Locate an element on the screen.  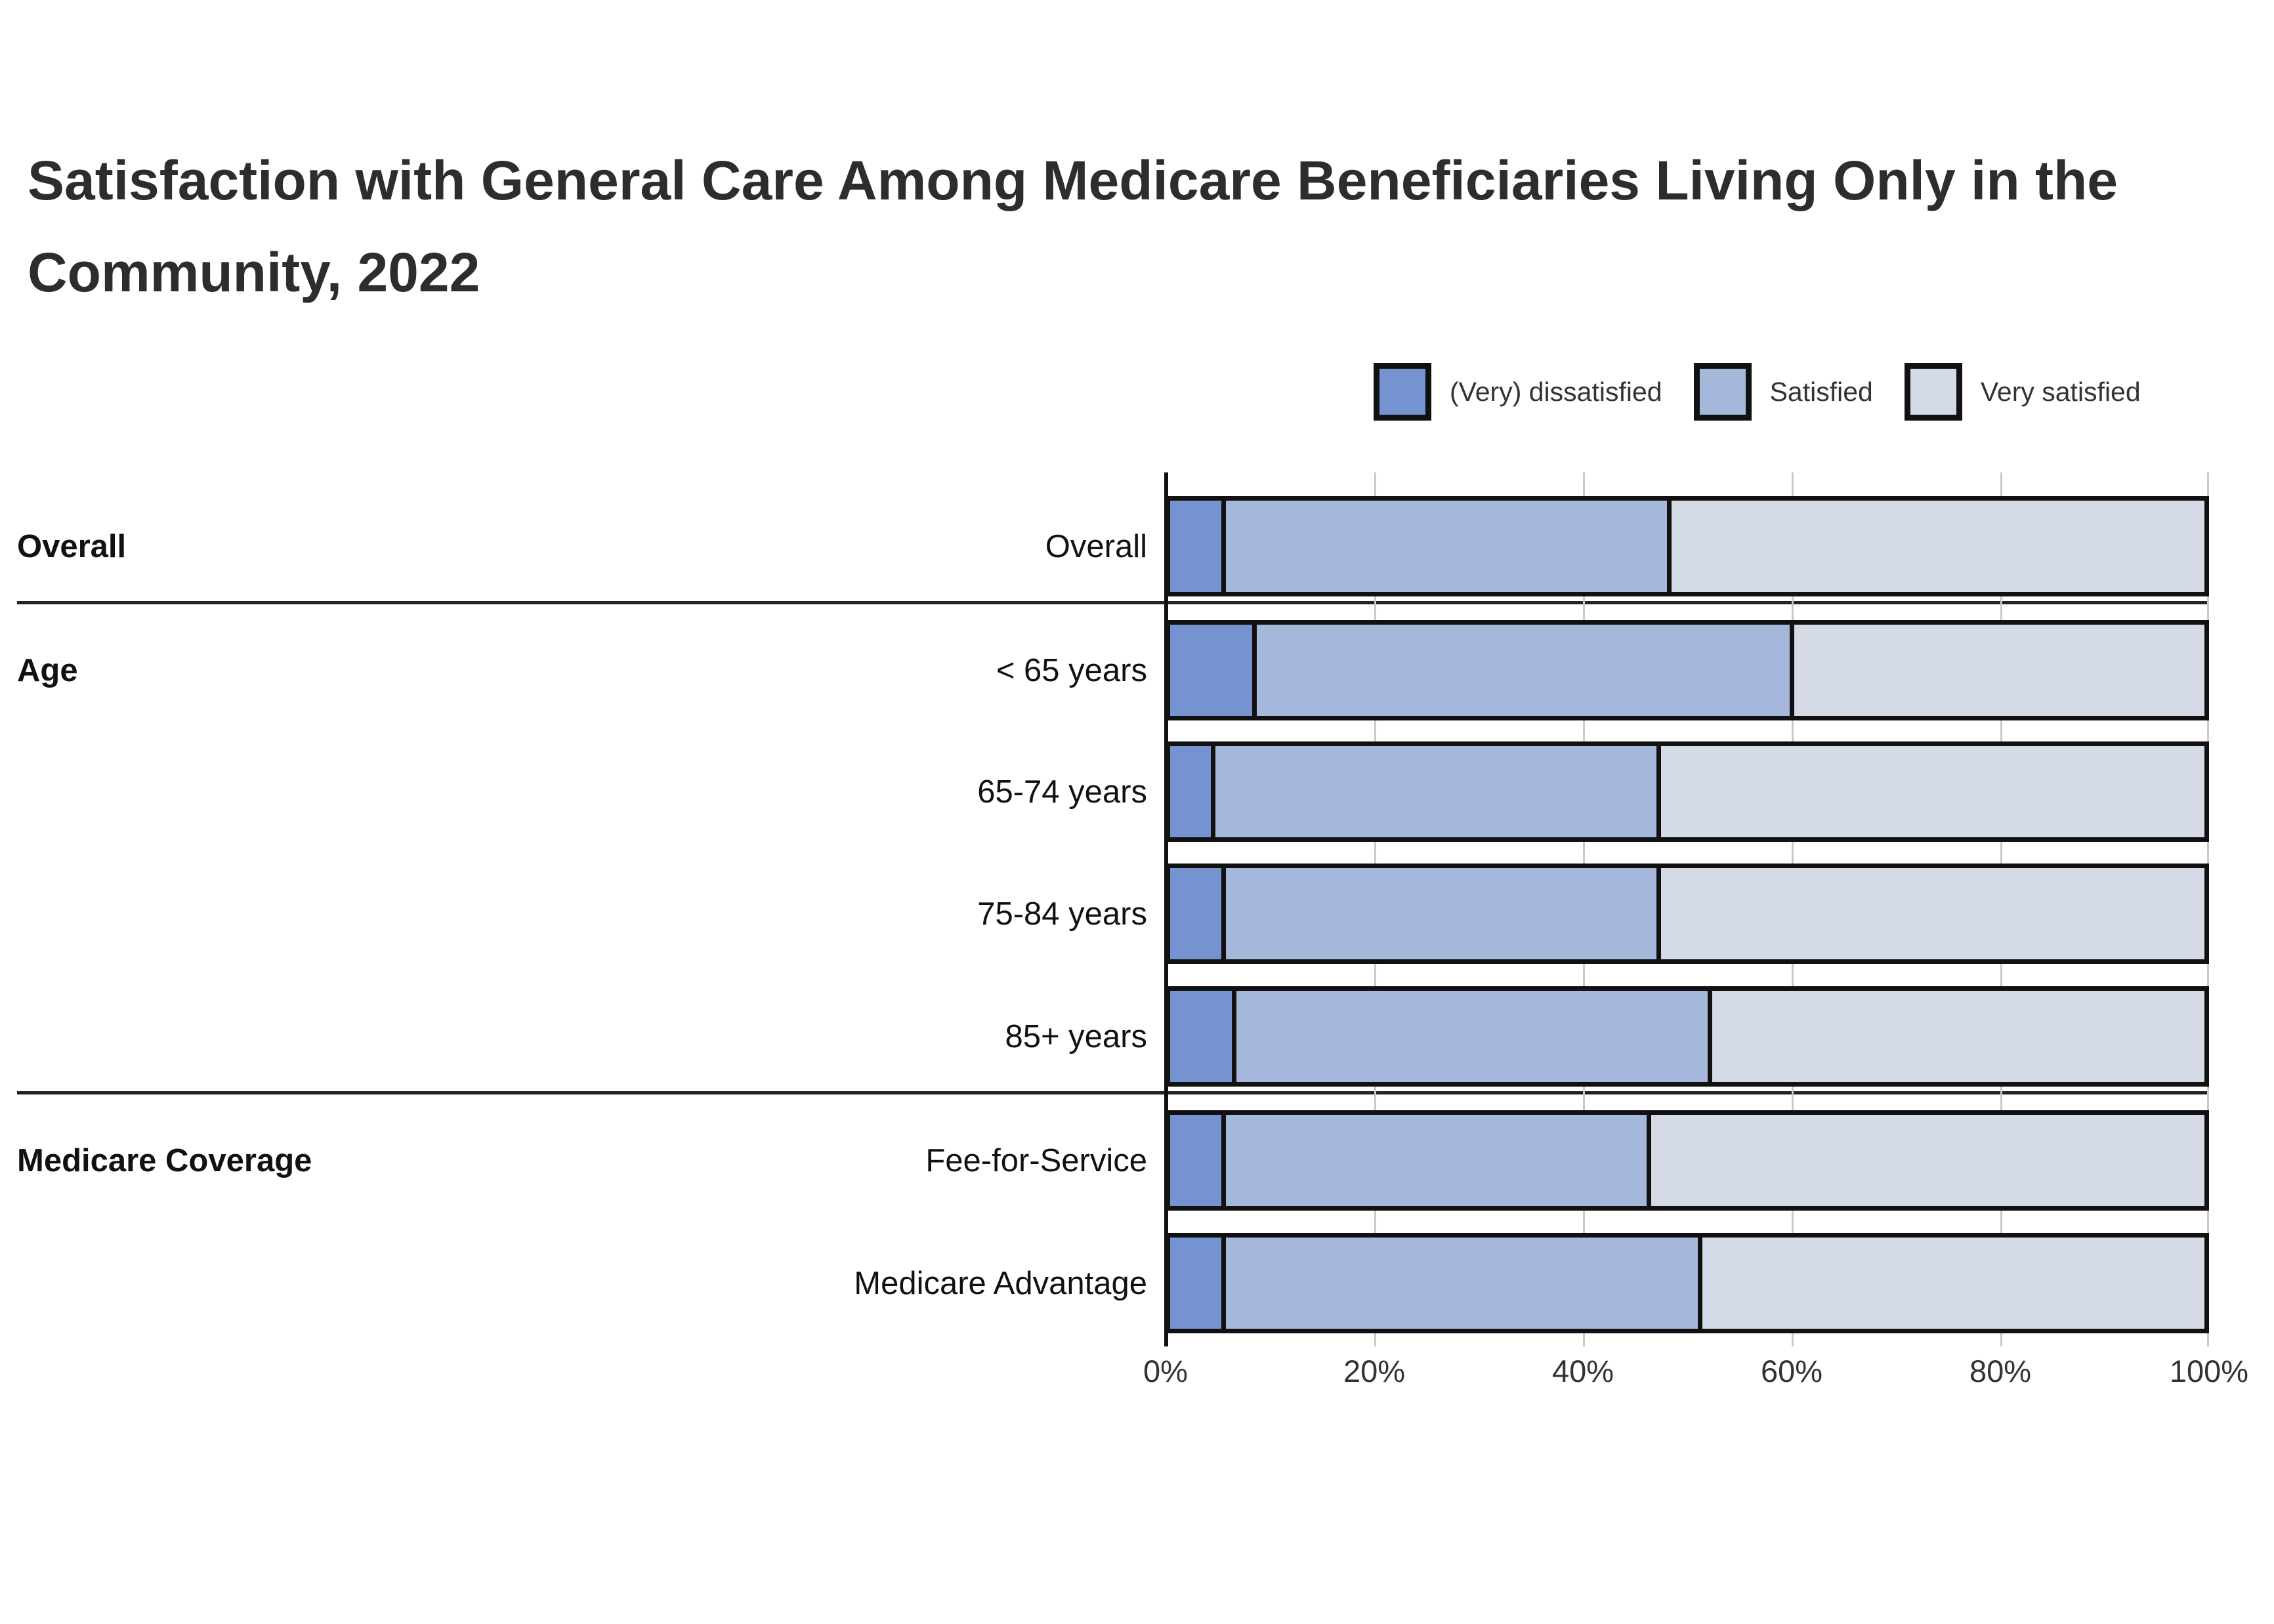
legend-item-dissatisfied: (Very) dissatisfied is located at coordinates (1518, 392).